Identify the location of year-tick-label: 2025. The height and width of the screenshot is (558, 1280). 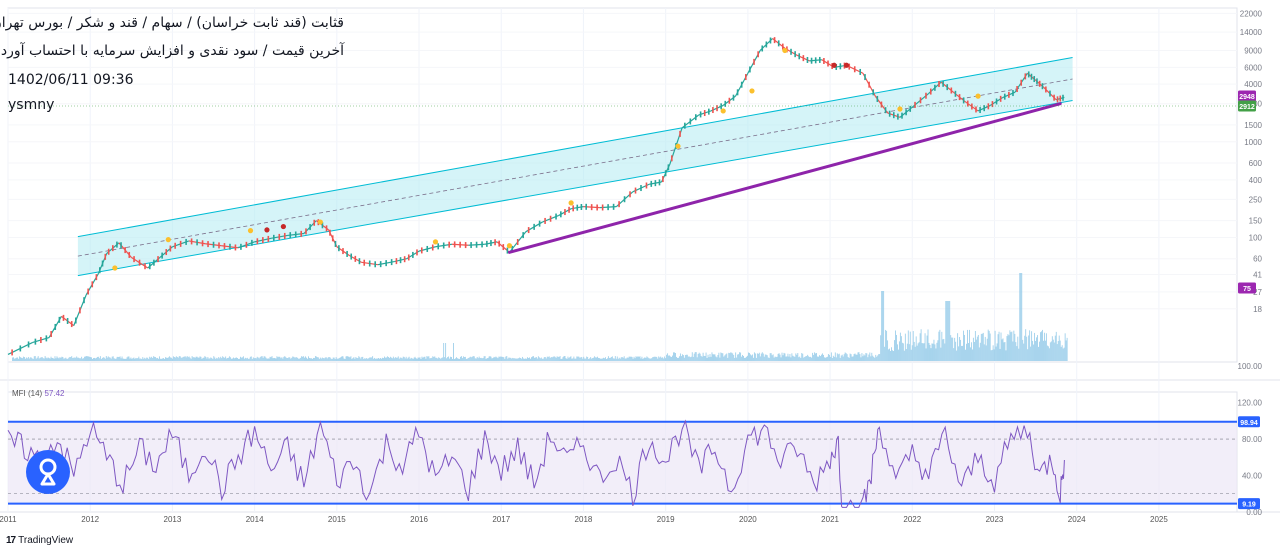
(1159, 519).